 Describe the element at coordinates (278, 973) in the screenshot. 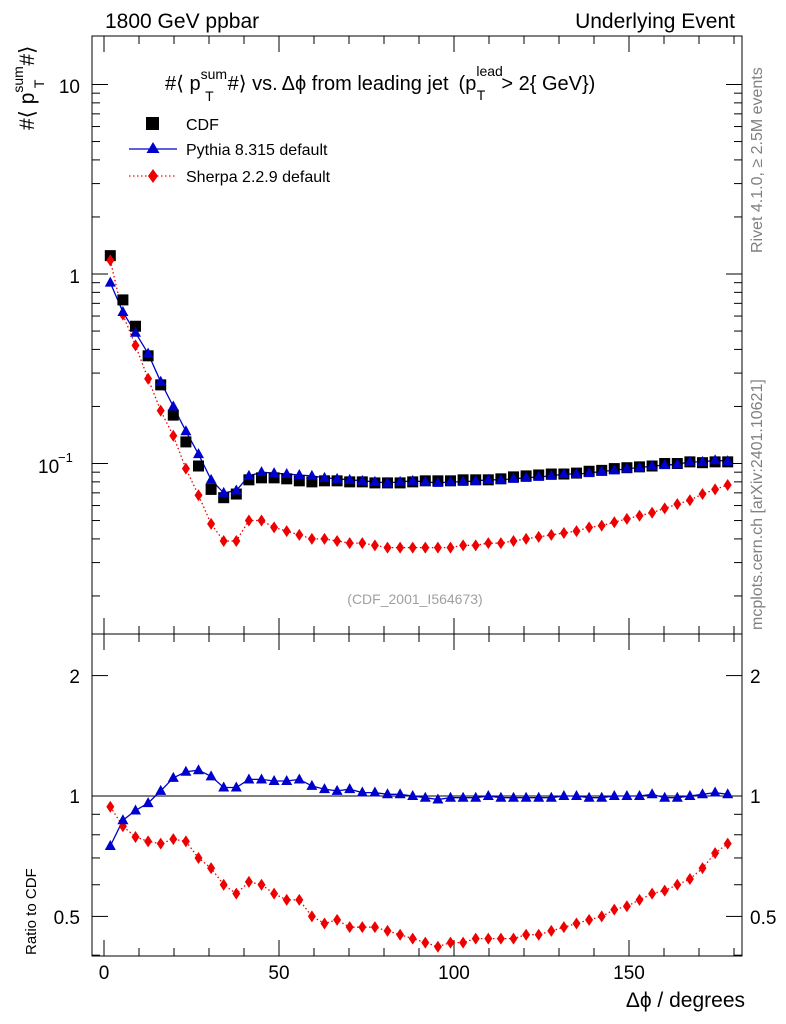

I see `x-tick-50: 50` at that location.